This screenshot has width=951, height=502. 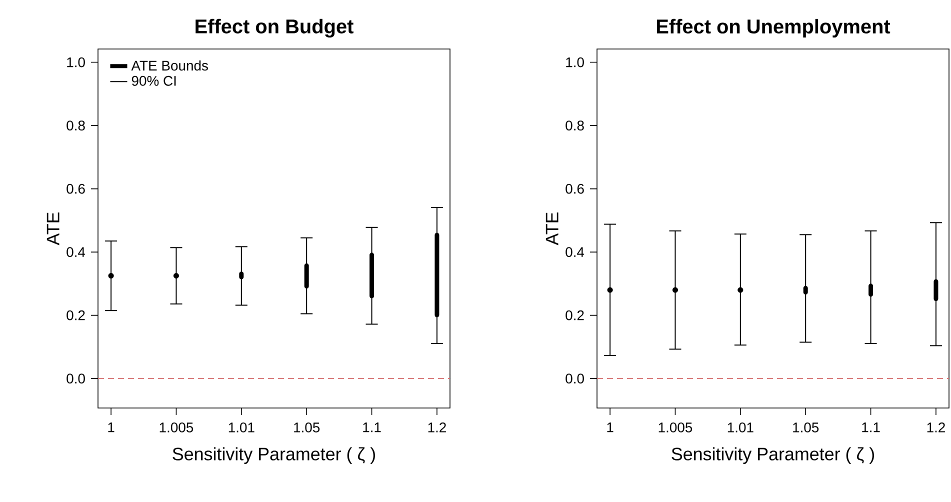 What do you see at coordinates (275, 28) in the screenshot?
I see `chart-title: Effect on Budget` at bounding box center [275, 28].